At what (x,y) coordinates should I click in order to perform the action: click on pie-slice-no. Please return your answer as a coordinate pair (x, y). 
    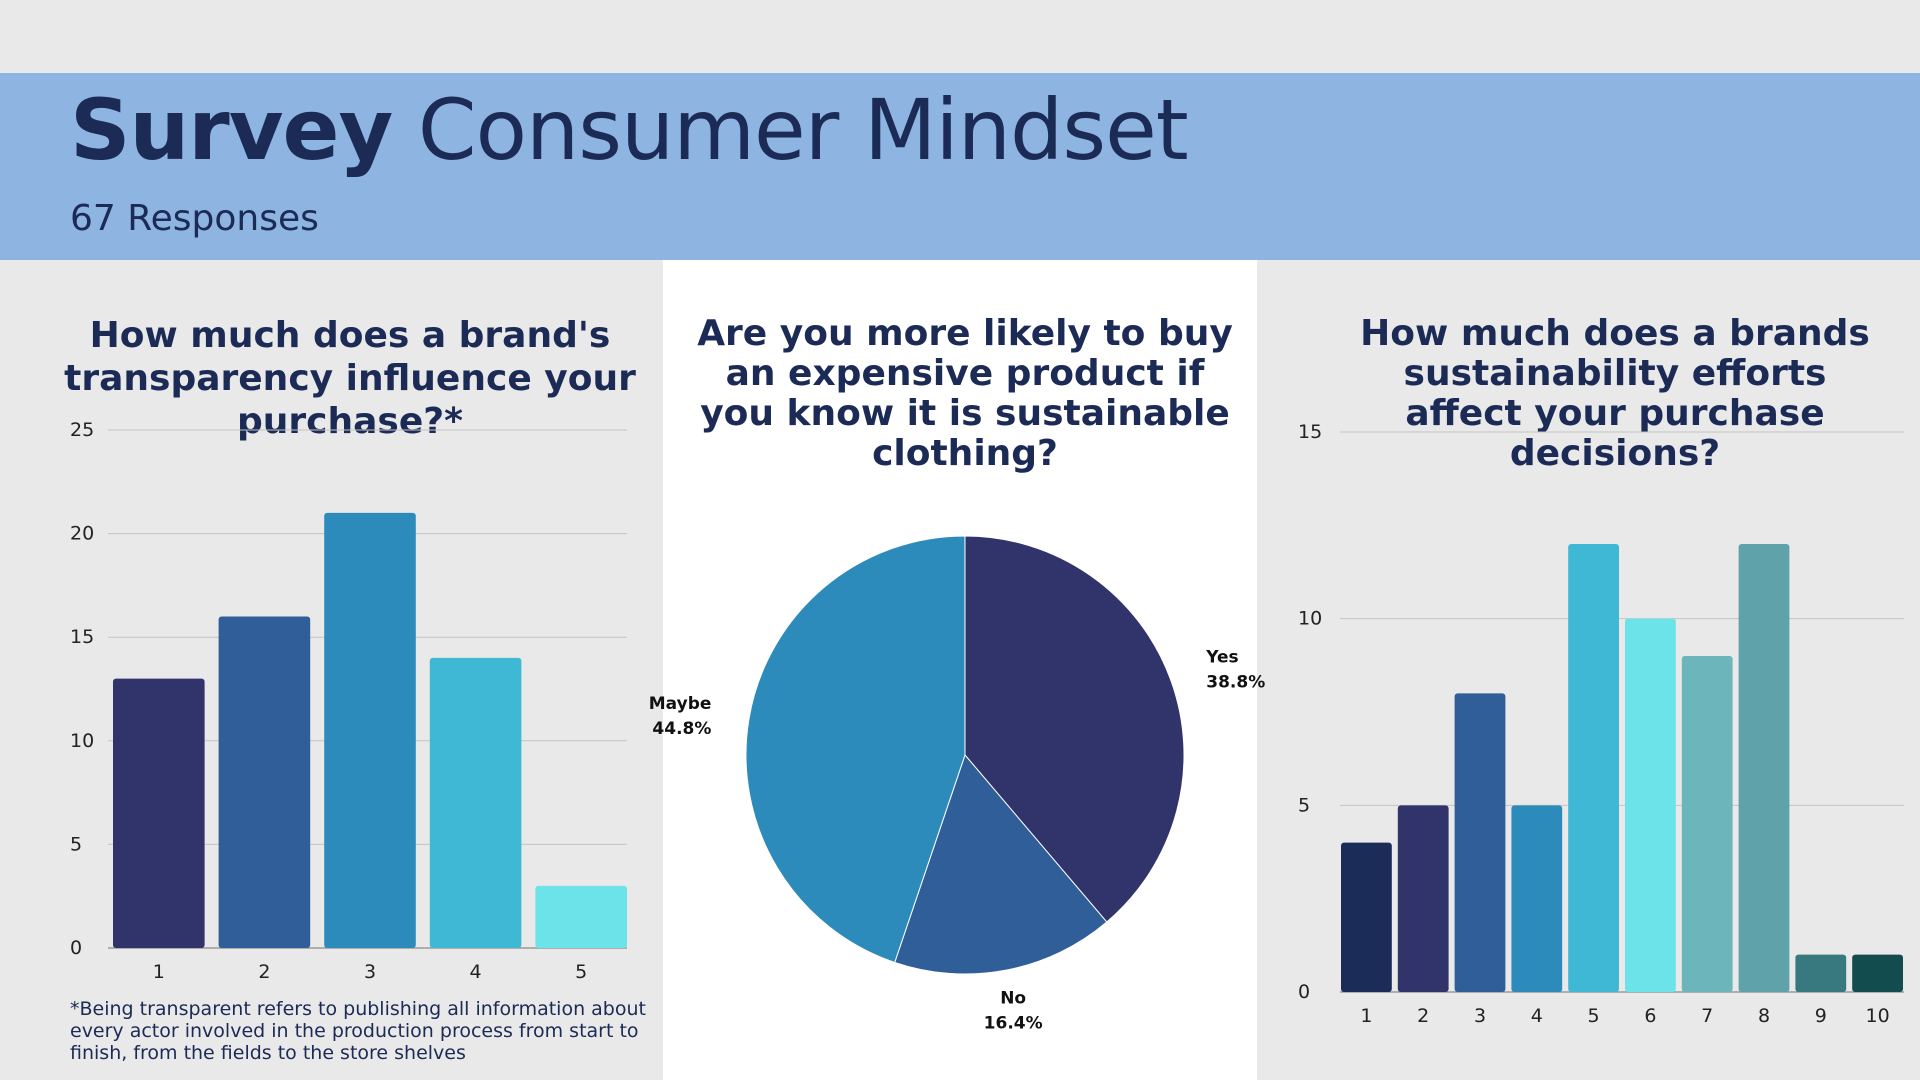
    Looking at the image, I should click on (1001, 864).